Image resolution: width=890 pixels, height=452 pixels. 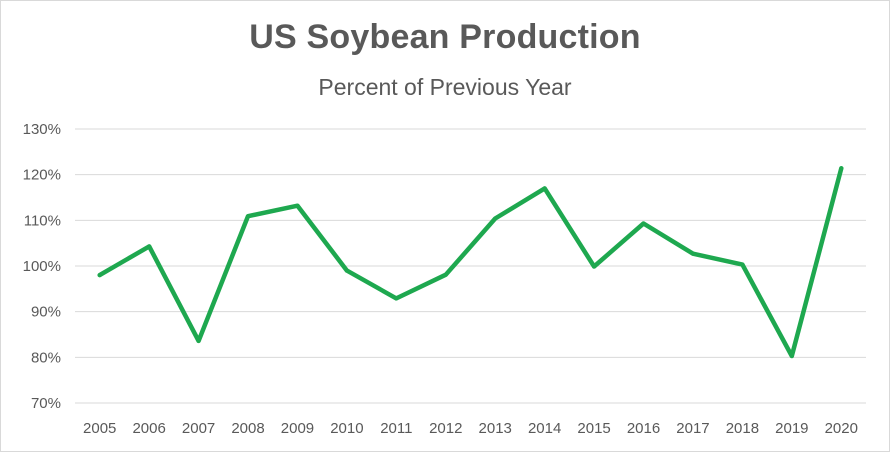 I want to click on data-point-2020, so click(x=841, y=168).